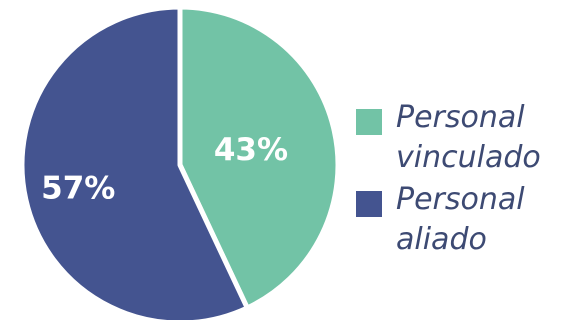  I want to click on legend-label-personal-vinculado: Personal vinculado, so click(468, 137).